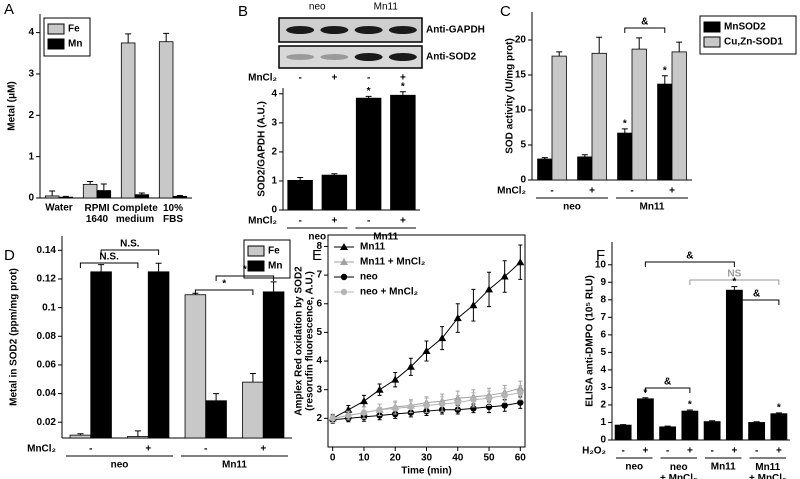  Describe the element at coordinates (745, 27) in the screenshot. I see `legend-label: MnSOD2` at that location.